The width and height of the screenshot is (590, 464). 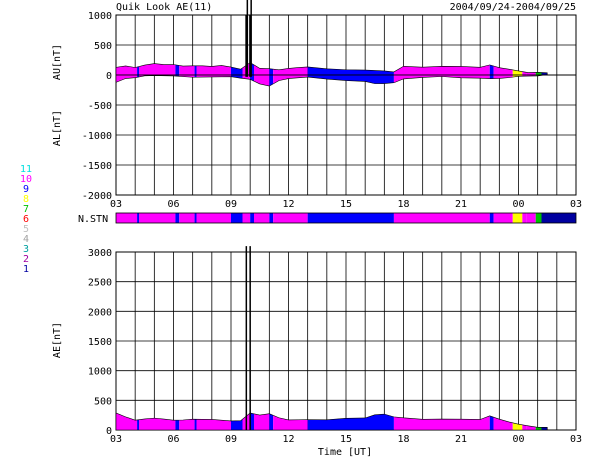 What do you see at coordinates (26, 189) in the screenshot?
I see `legend-entry: 9` at bounding box center [26, 189].